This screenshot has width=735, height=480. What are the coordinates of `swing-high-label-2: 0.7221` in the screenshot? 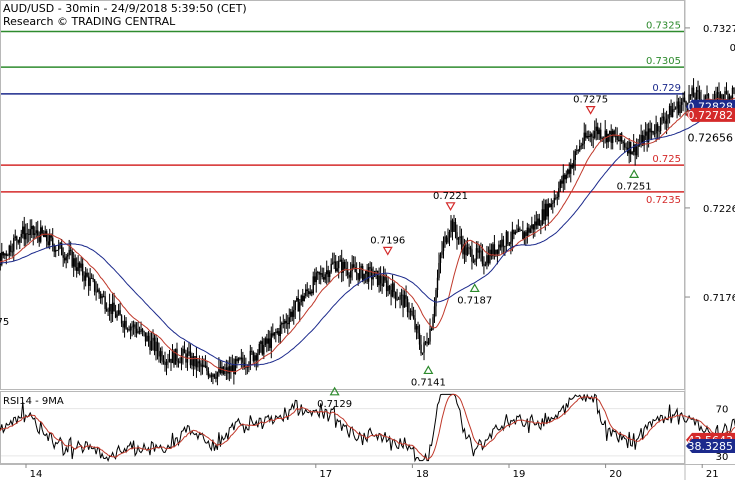 It's located at (450, 196).